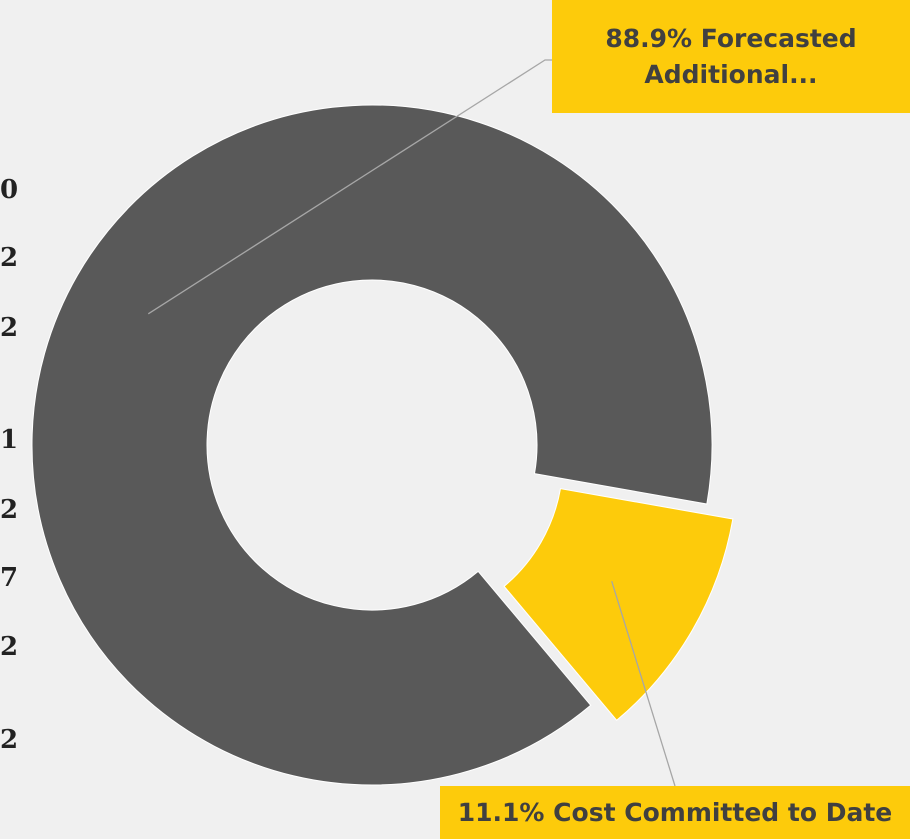  I want to click on slice-label: 11.1% Cost Committed to Date, so click(675, 812).